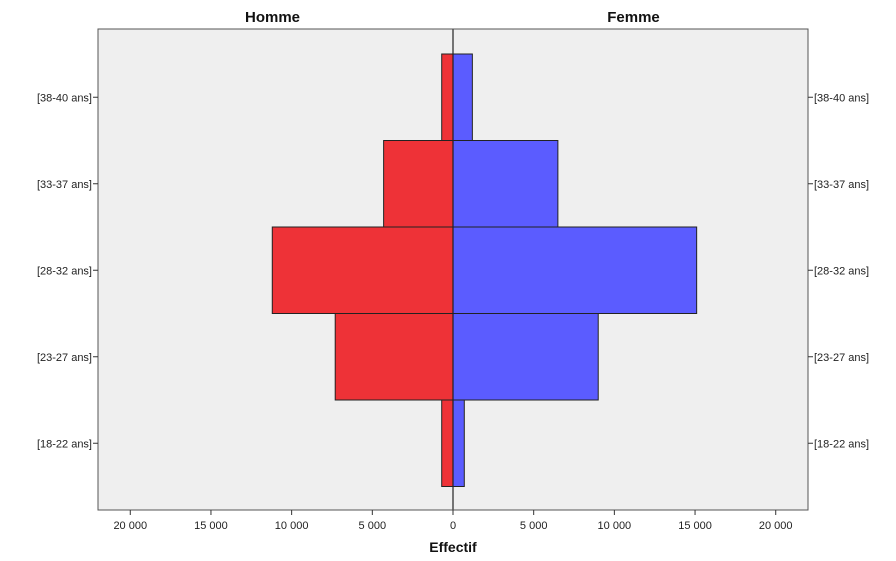 The height and width of the screenshot is (561, 896). What do you see at coordinates (453, 526) in the screenshot?
I see `x-tick-label: 0` at bounding box center [453, 526].